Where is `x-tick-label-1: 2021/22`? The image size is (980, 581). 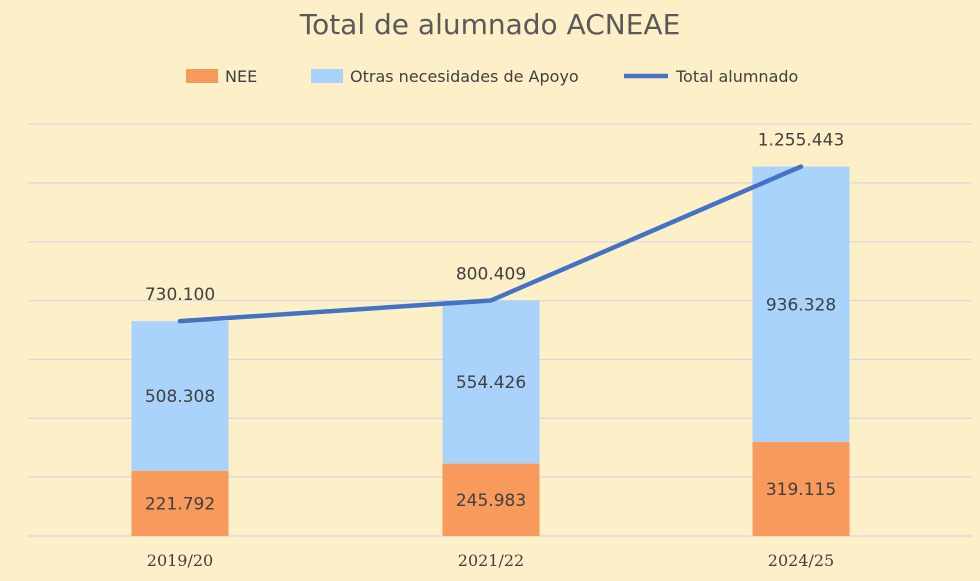 x-tick-label-1: 2021/22 is located at coordinates (491, 560).